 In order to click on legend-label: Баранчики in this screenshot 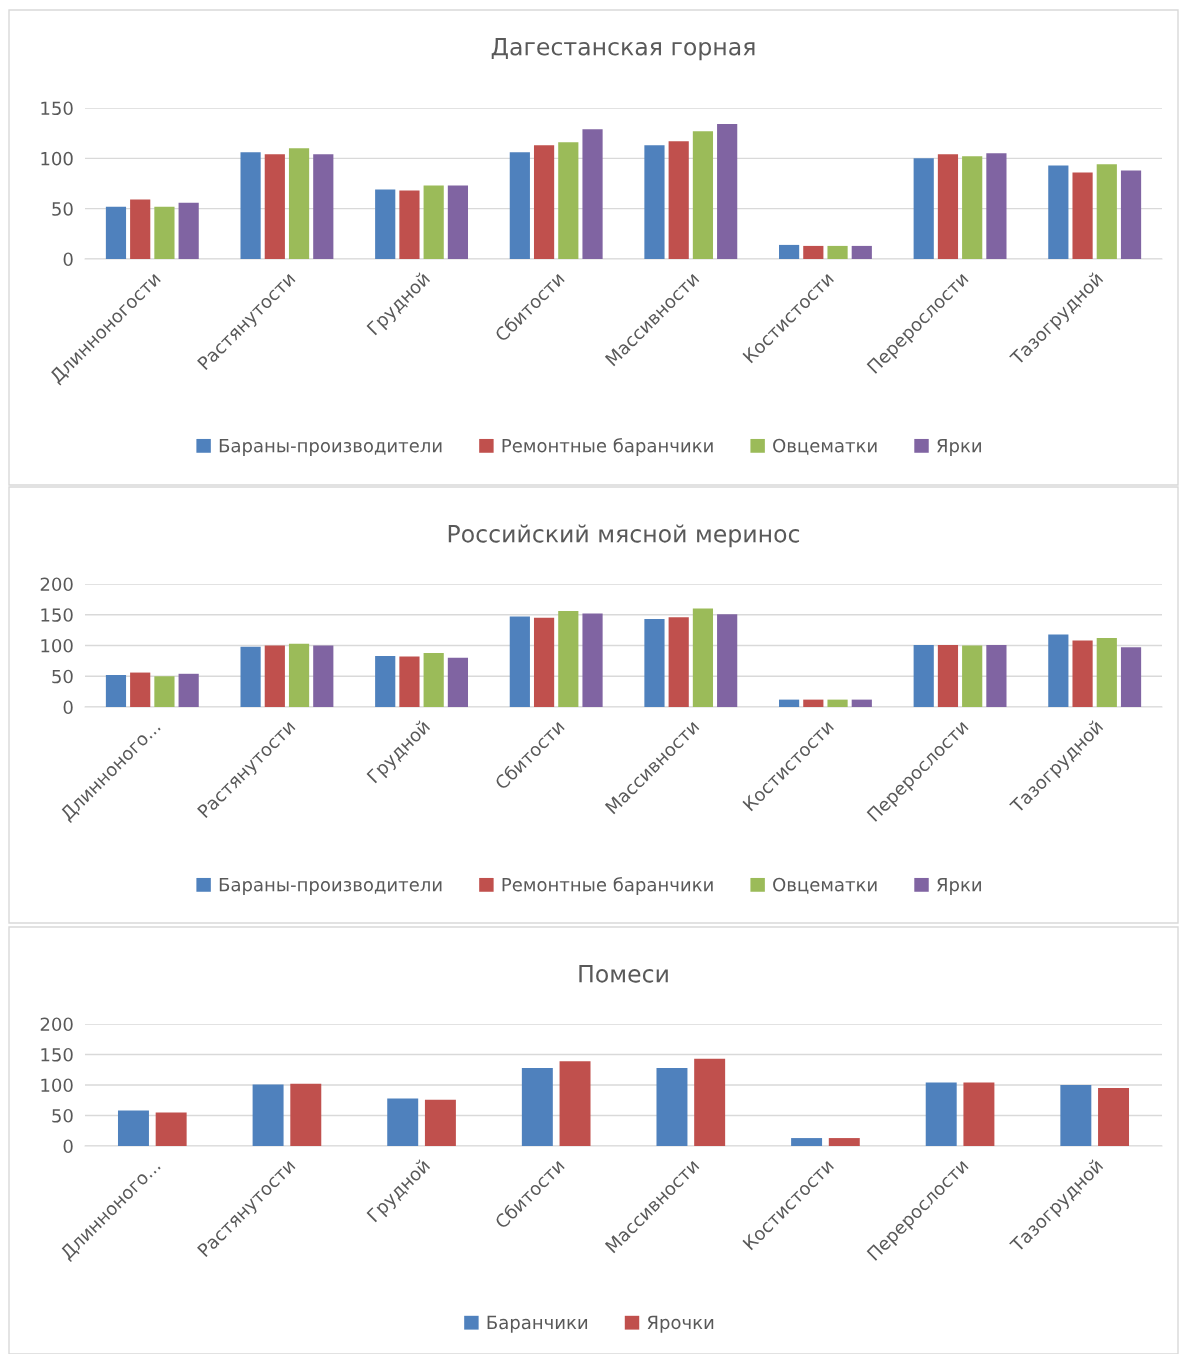, I will do `click(537, 1324)`.